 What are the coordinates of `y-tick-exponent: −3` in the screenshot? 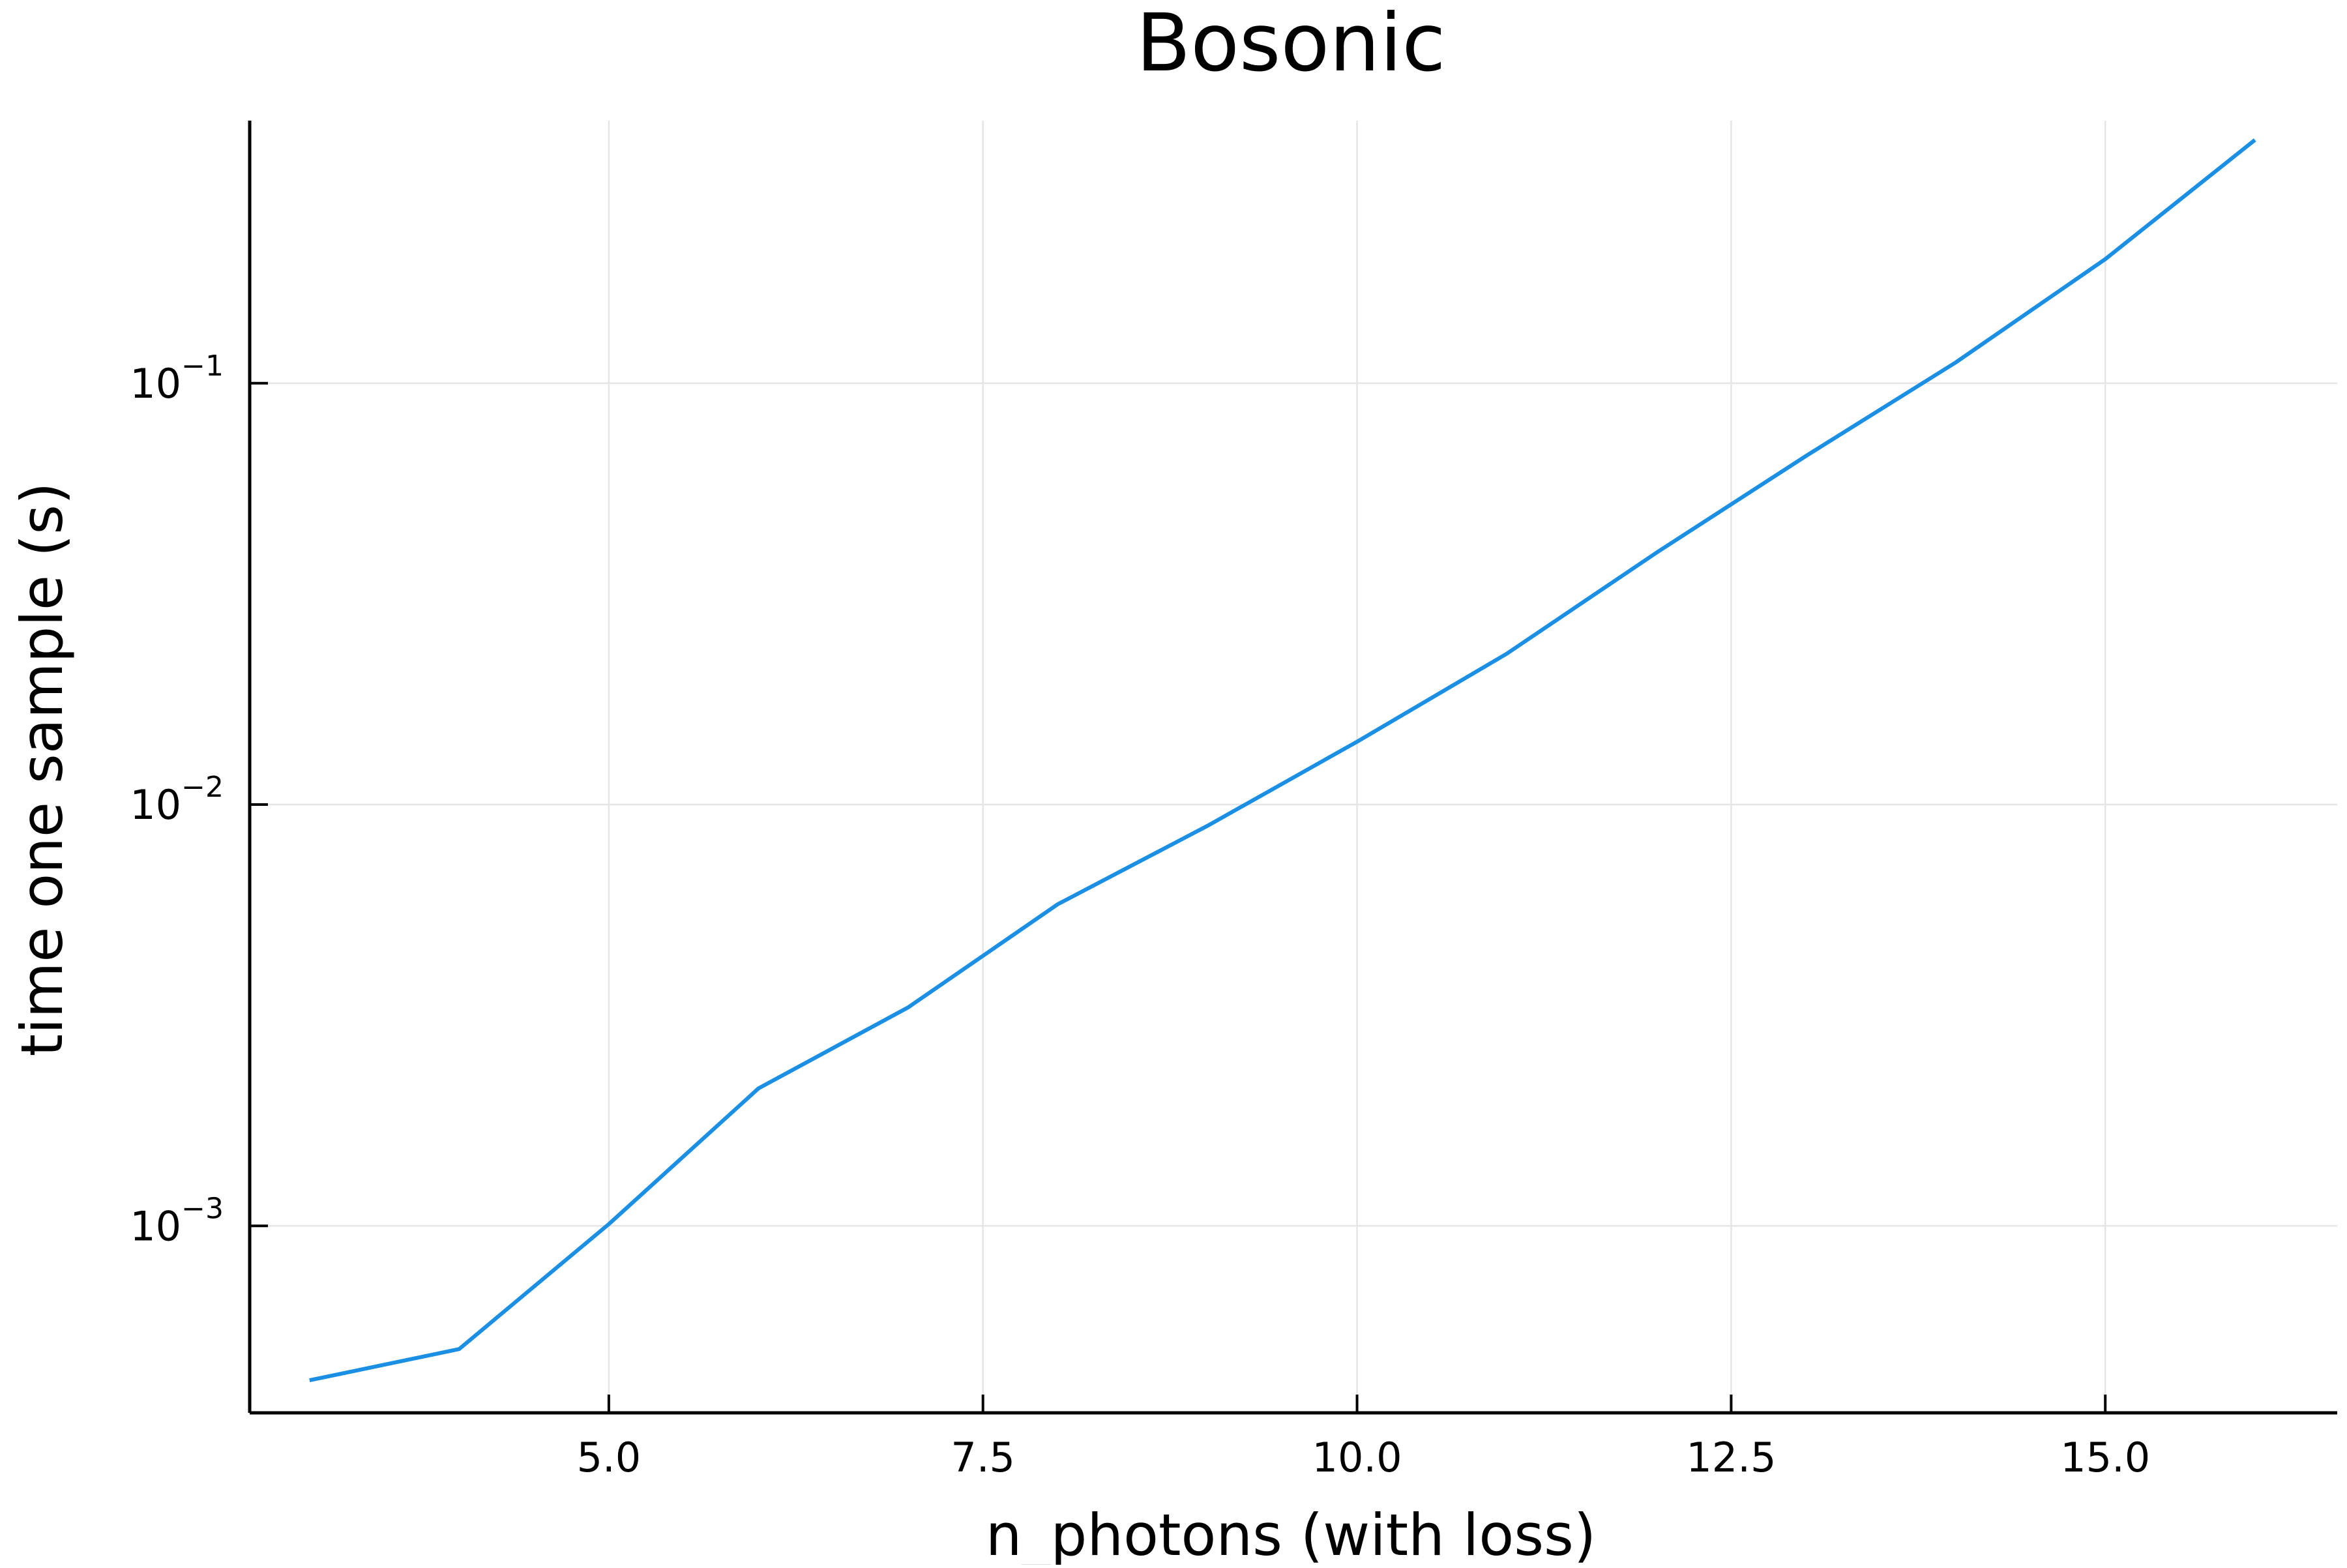 It's located at (202, 1208).